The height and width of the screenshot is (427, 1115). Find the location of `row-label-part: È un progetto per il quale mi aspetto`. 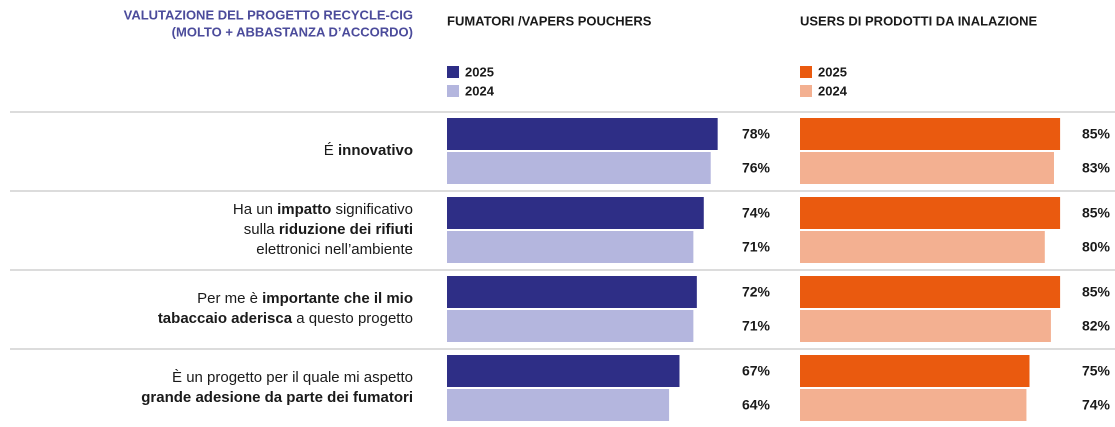

row-label-part: È un progetto per il quale mi aspetto is located at coordinates (292, 377).